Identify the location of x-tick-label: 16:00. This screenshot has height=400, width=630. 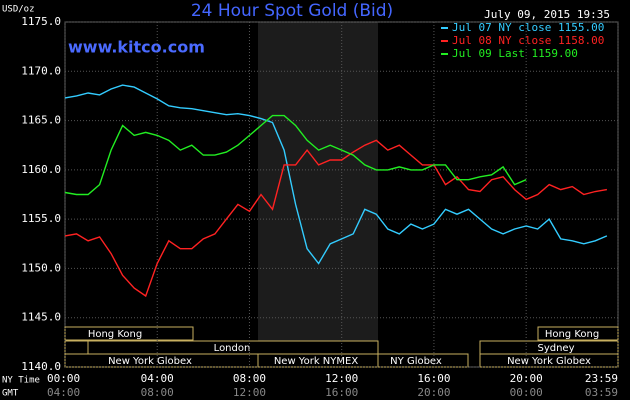
(433, 378).